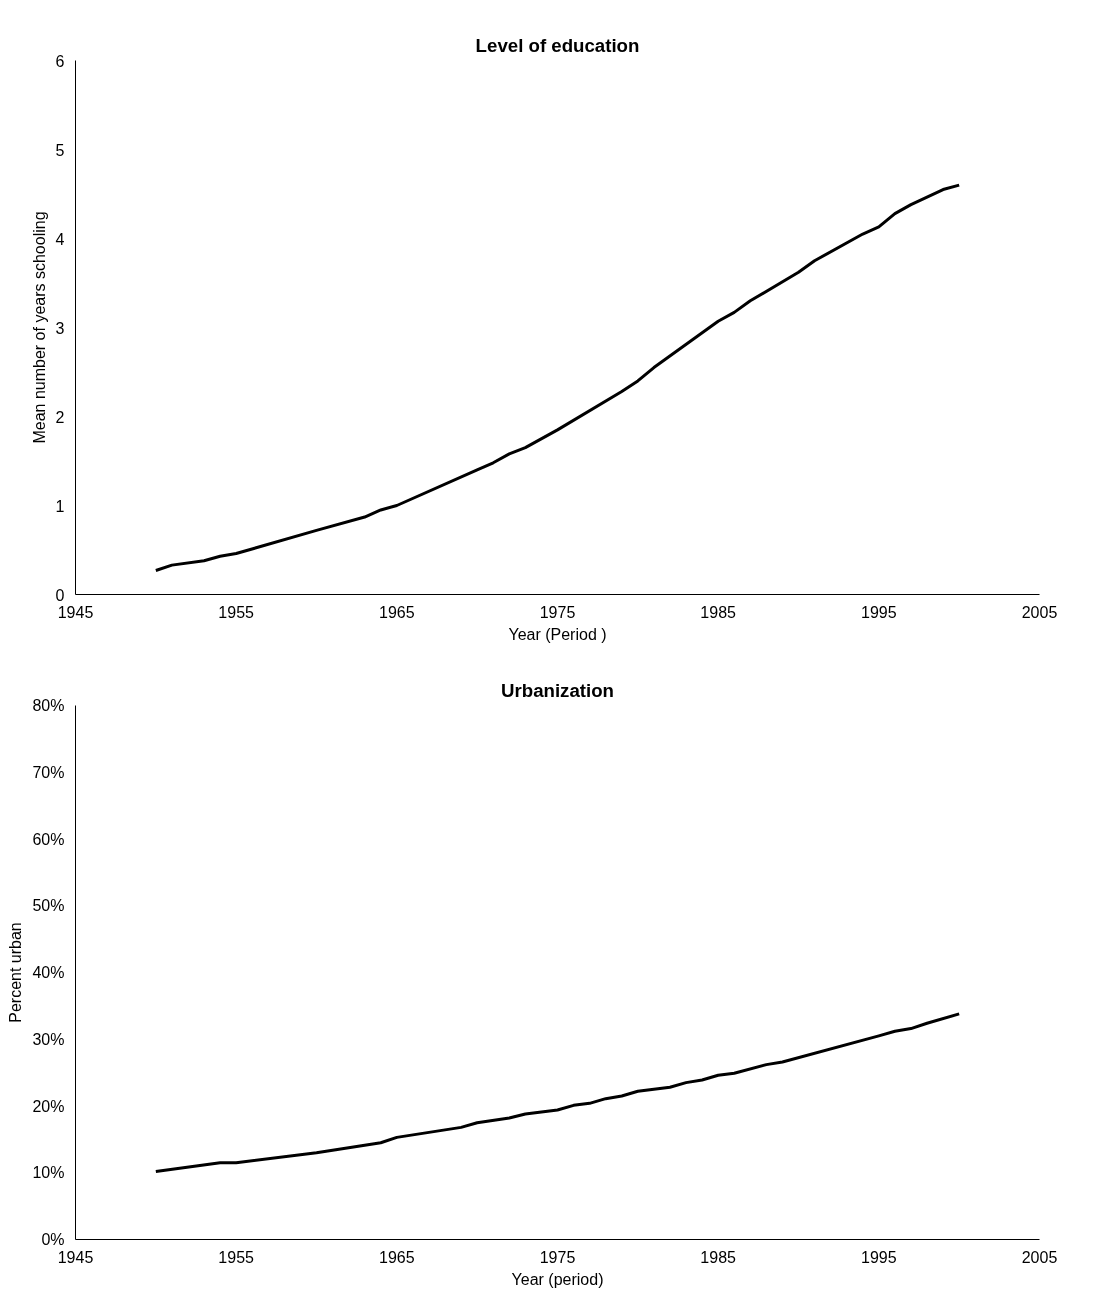  What do you see at coordinates (48, 1173) in the screenshot?
I see `y-tick-label: 10%` at bounding box center [48, 1173].